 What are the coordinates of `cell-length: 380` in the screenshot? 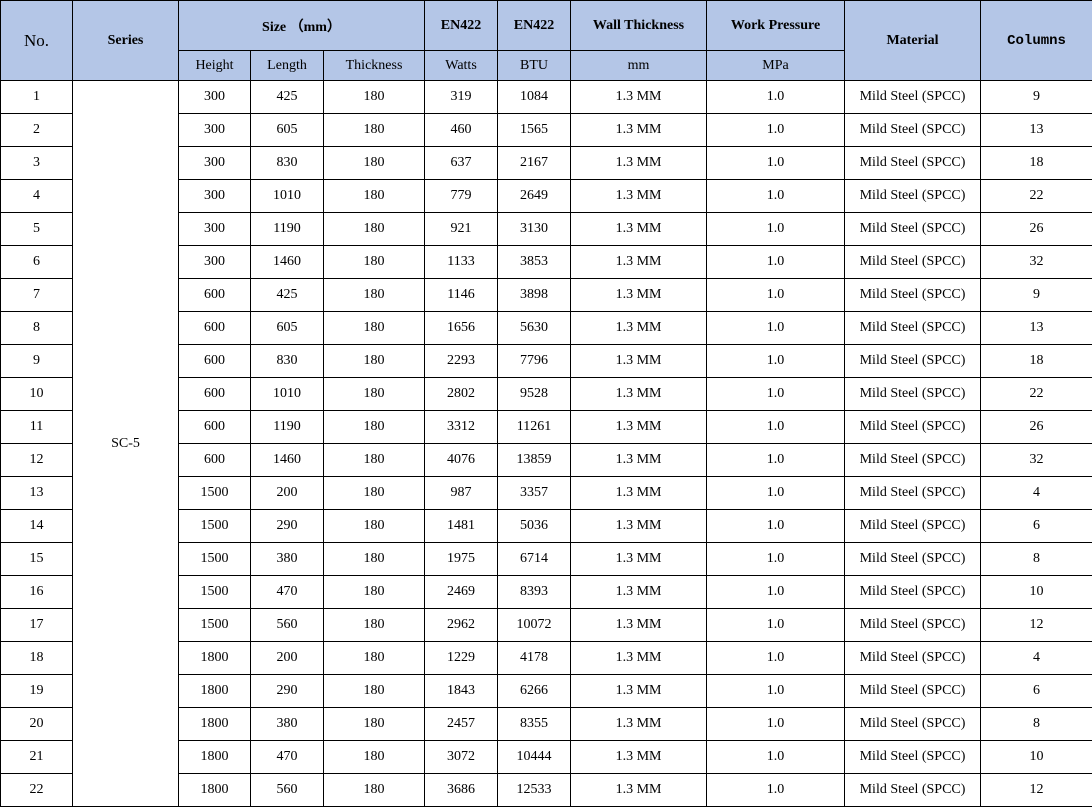 It's located at (287, 724).